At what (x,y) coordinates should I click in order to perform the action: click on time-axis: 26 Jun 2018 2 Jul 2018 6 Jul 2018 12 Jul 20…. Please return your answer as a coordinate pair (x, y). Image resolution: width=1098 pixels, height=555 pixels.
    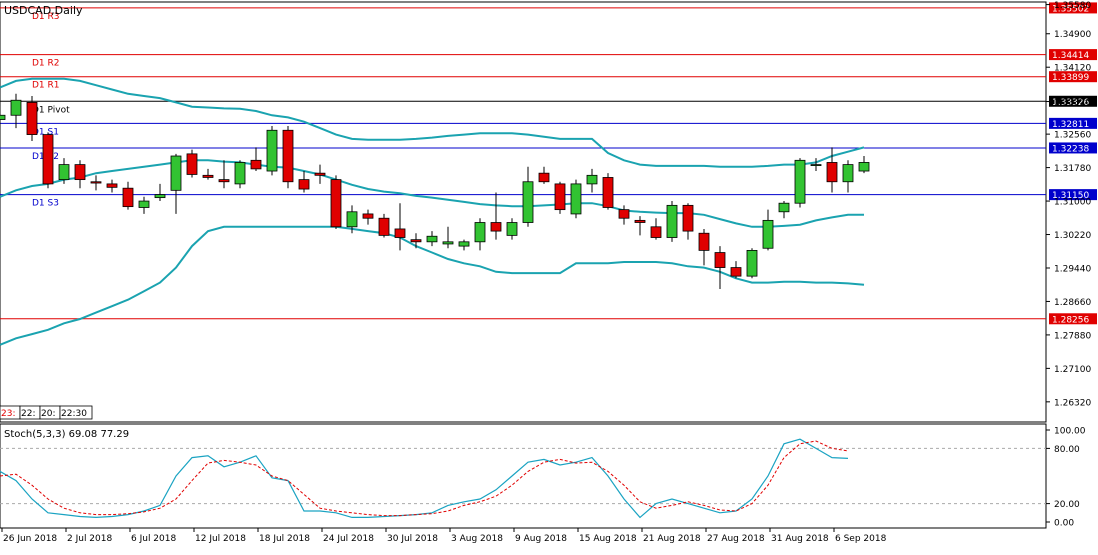
    Looking at the image, I should click on (523, 535).